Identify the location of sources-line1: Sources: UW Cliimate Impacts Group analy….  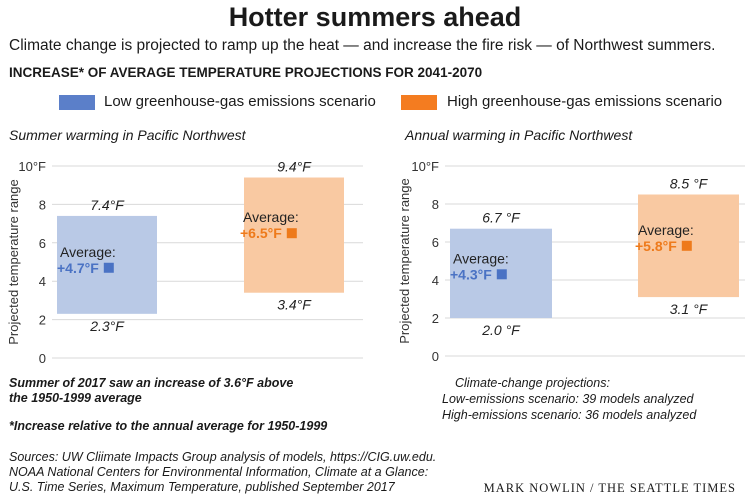
(223, 457).